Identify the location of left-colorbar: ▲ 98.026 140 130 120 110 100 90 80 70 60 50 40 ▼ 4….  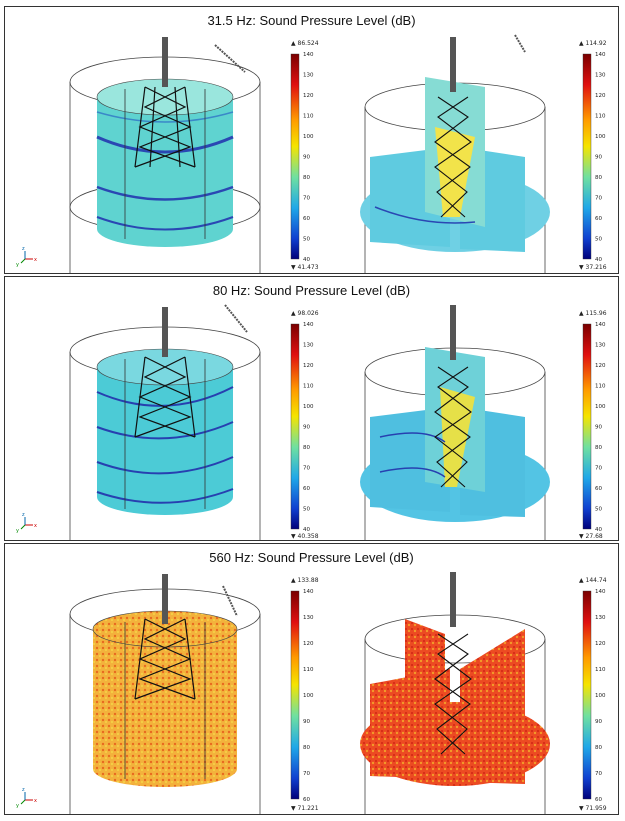
(304, 425).